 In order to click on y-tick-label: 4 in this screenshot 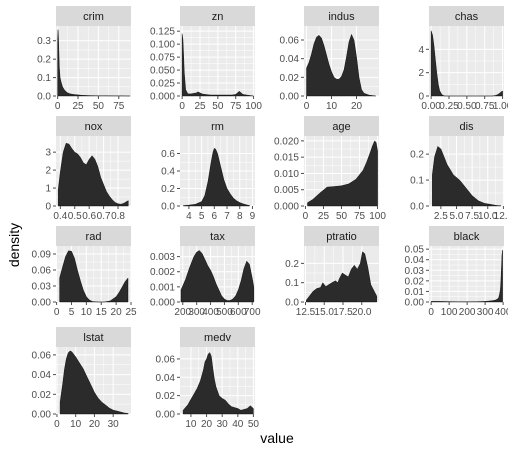, I will do `click(421, 50)`.